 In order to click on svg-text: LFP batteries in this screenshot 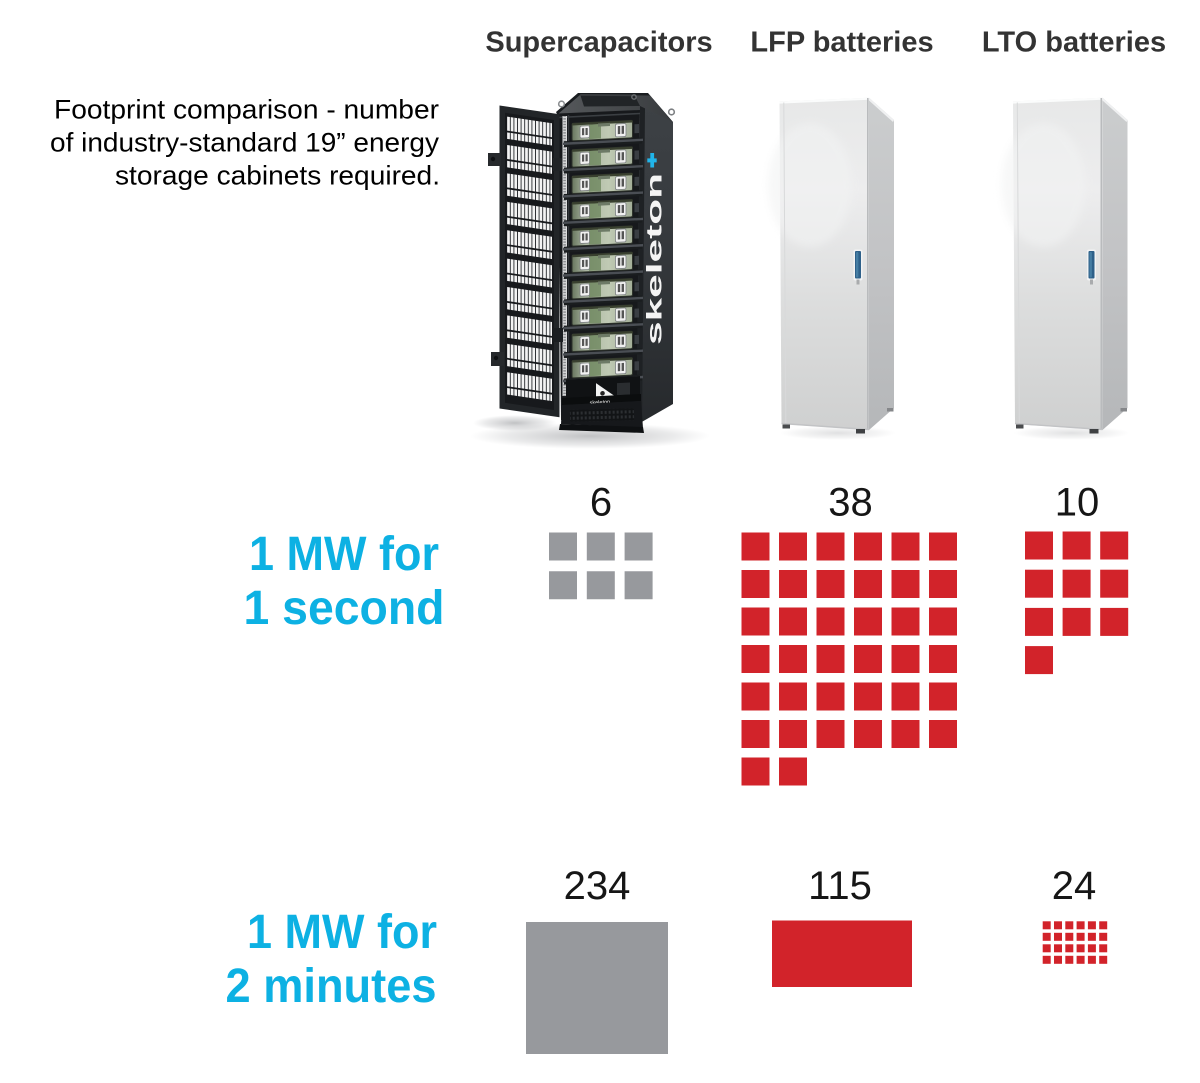, I will do `click(841, 43)`.